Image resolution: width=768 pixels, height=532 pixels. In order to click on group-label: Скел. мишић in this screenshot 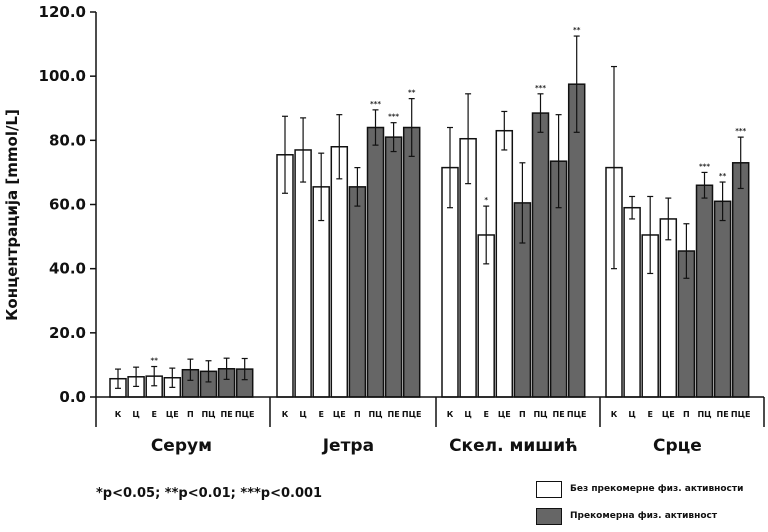, I will do `click(513, 446)`.